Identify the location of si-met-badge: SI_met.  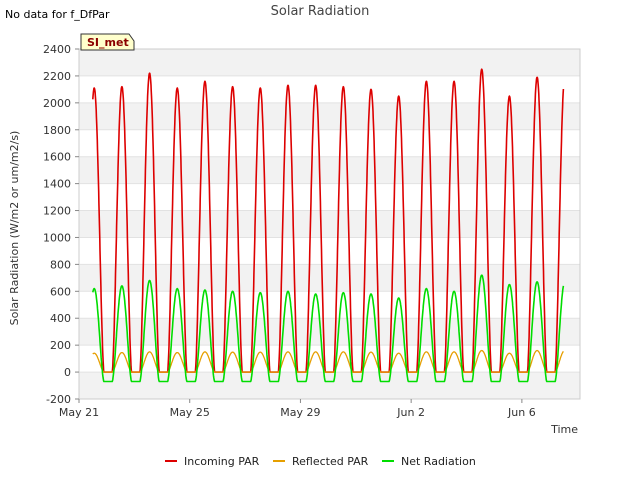
(107, 42).